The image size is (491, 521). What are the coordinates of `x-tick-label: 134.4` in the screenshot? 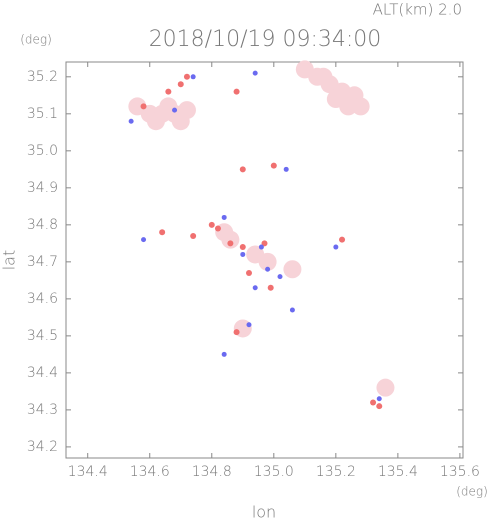 It's located at (88, 472).